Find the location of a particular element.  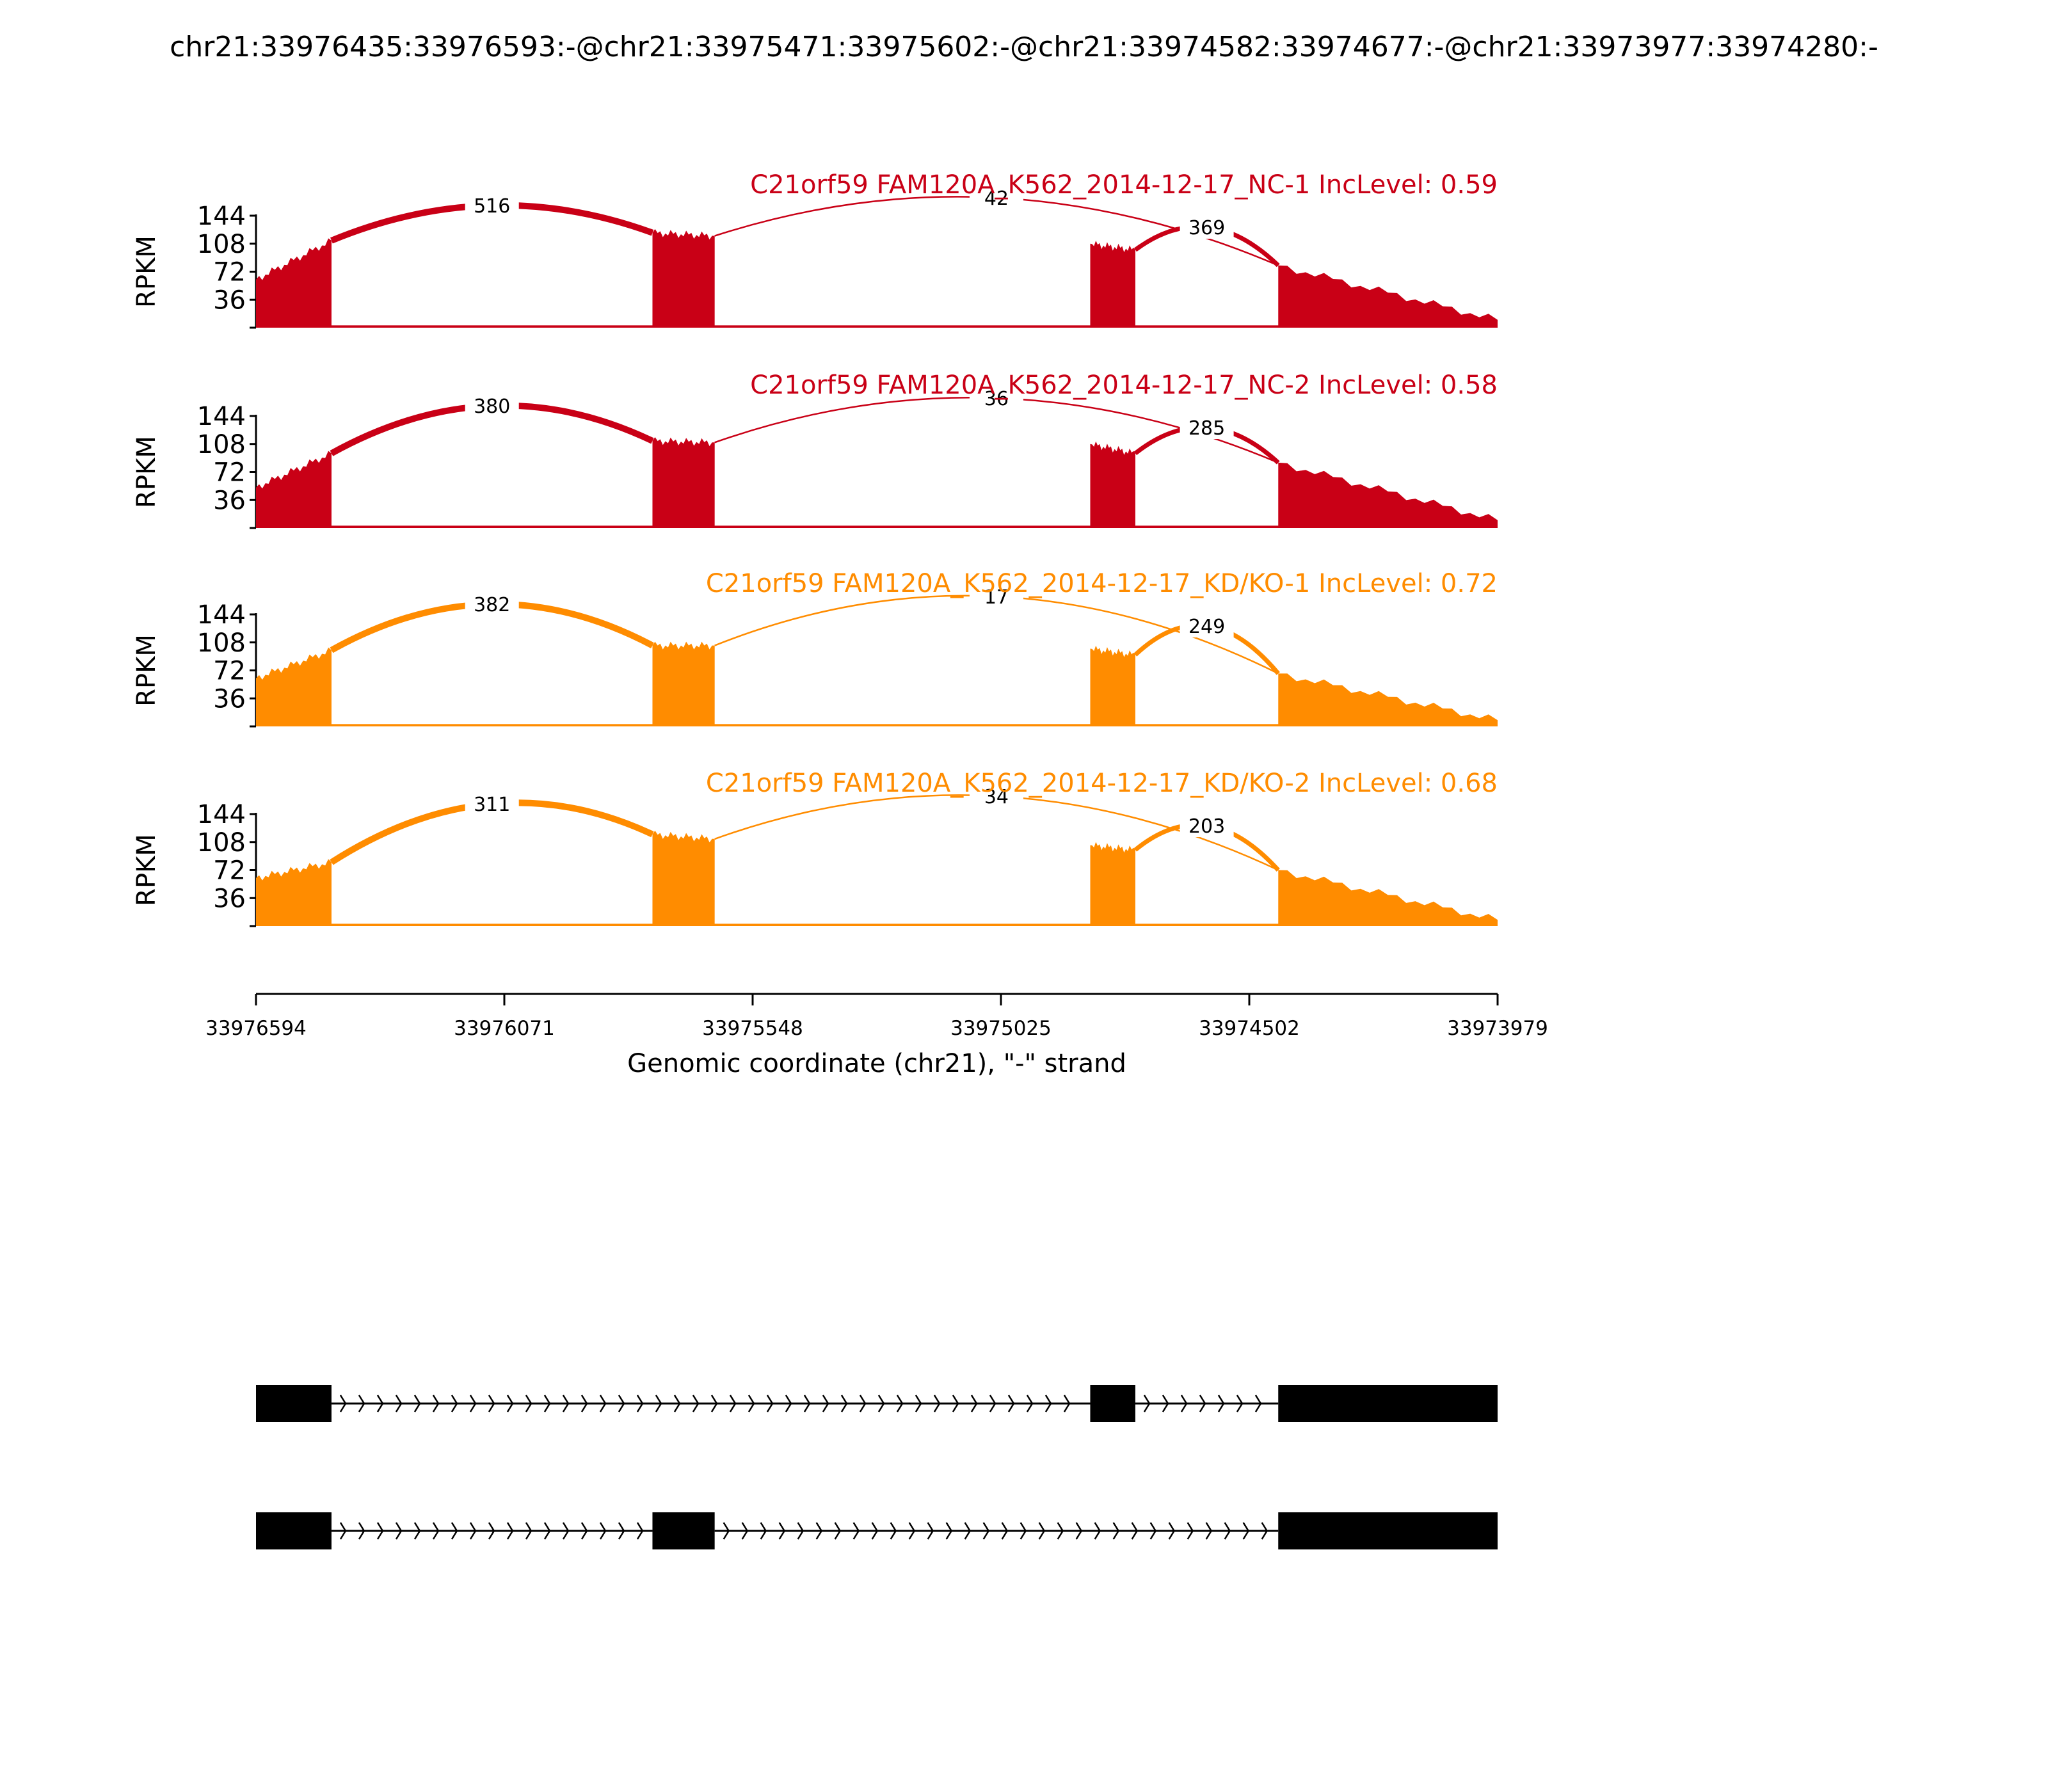

junction-count: 285 is located at coordinates (1206, 428).